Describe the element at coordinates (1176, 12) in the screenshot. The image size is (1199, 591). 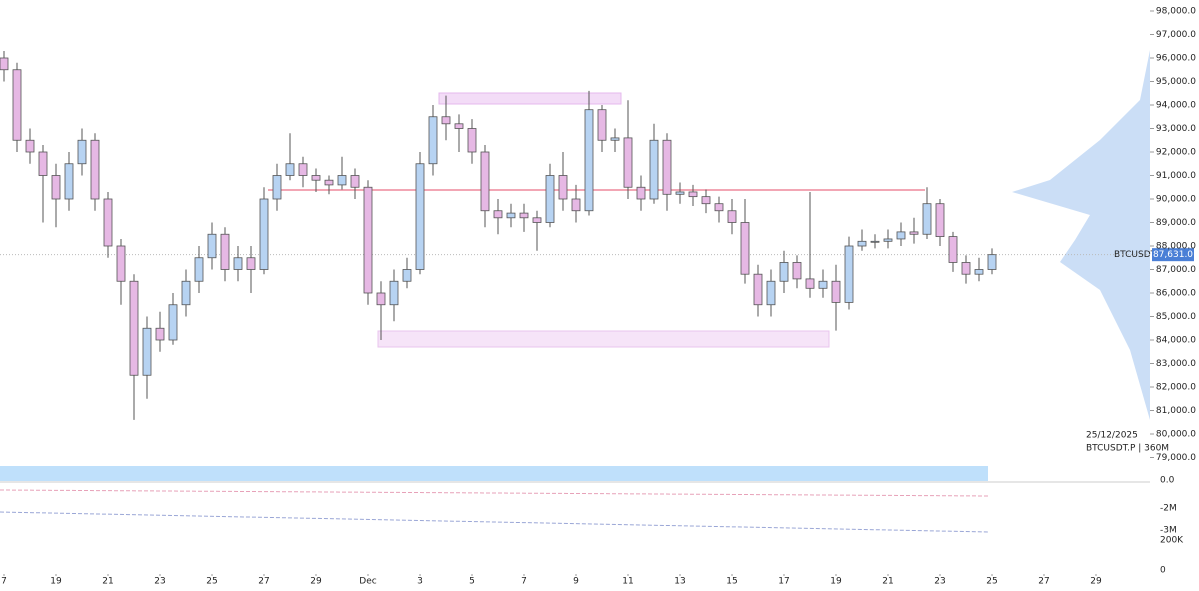
I see `y-tick-label: 98,000.0` at that location.